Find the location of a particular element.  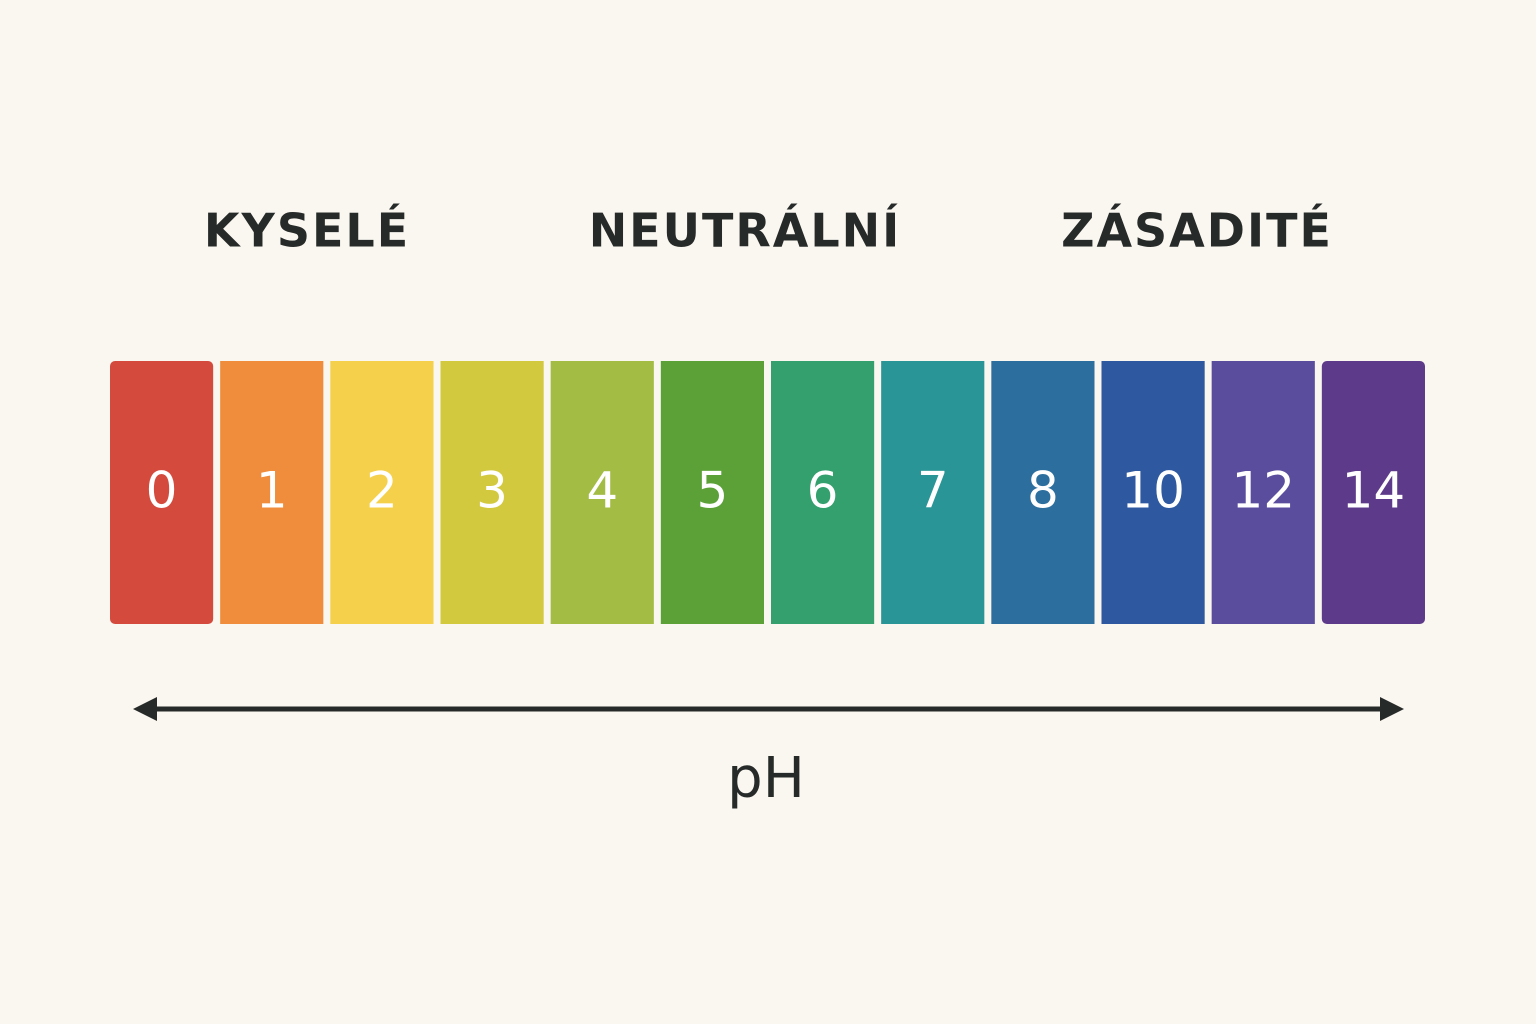

segment-label: 1 is located at coordinates (272, 491).